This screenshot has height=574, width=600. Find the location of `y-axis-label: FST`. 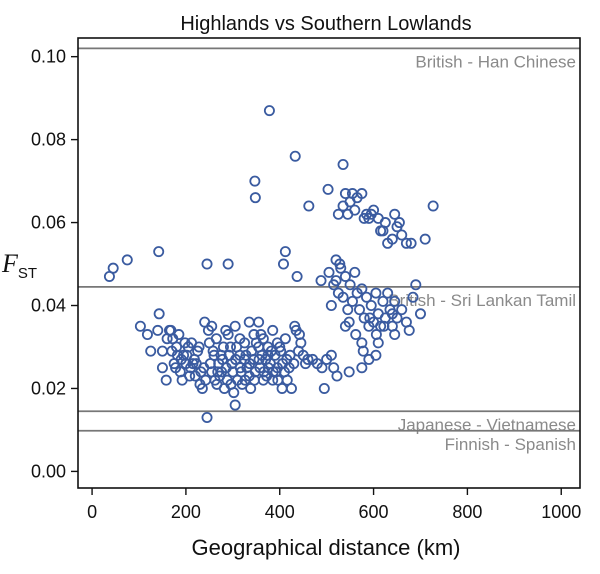

y-axis-label: FST is located at coordinates (19, 265).